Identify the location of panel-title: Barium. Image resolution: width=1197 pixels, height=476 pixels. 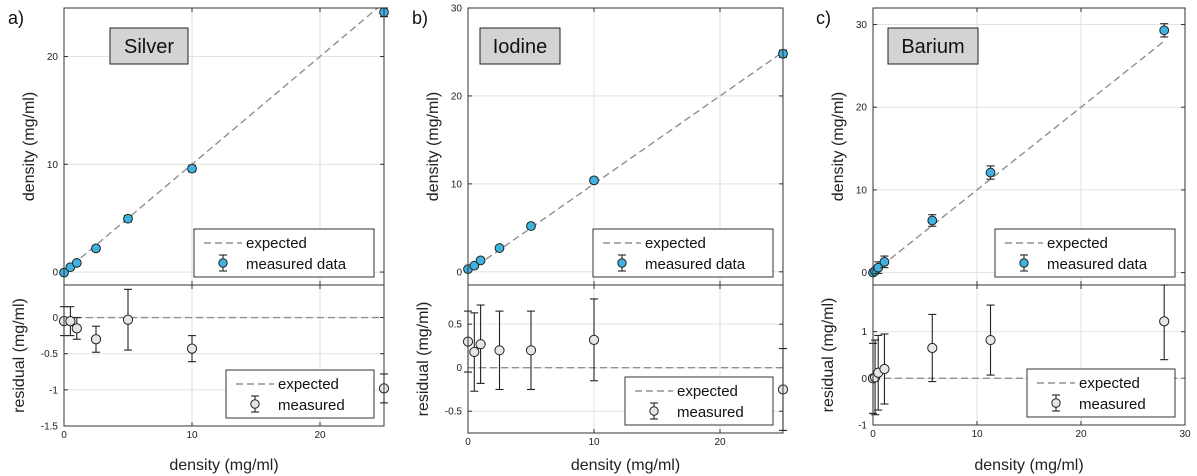
(932, 47).